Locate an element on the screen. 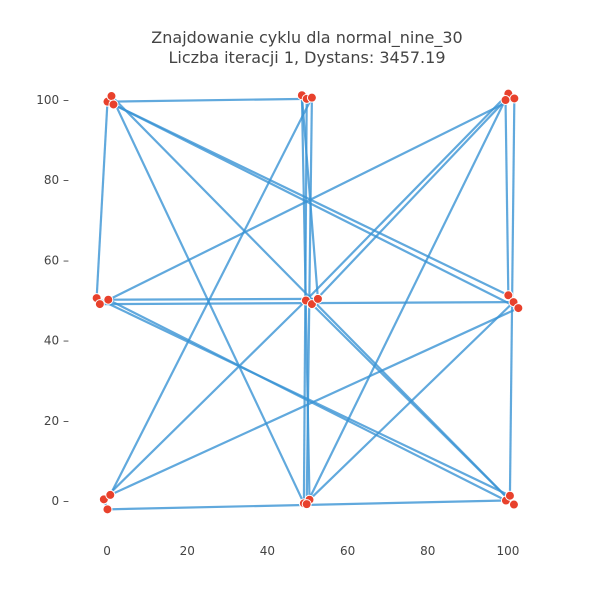 This screenshot has width=600, height=600. chart-title-line-2: Liczba iteracji 1, Dystans: 3457.19 is located at coordinates (307, 57).